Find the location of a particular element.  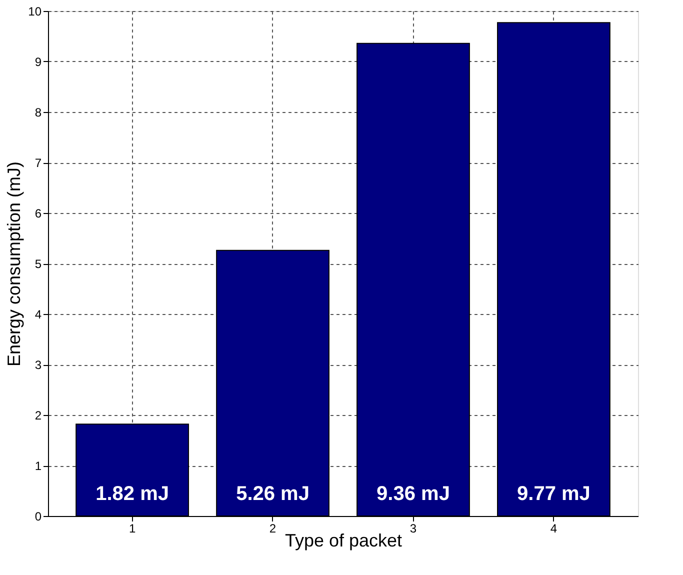

x-axis-title: Type of packet is located at coordinates (343, 540).